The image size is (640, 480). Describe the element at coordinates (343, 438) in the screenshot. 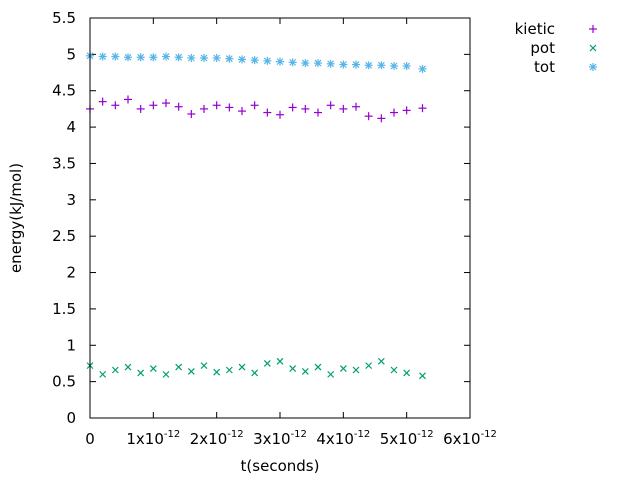

I see `x-tick-label: 4x10⁻¹²` at that location.